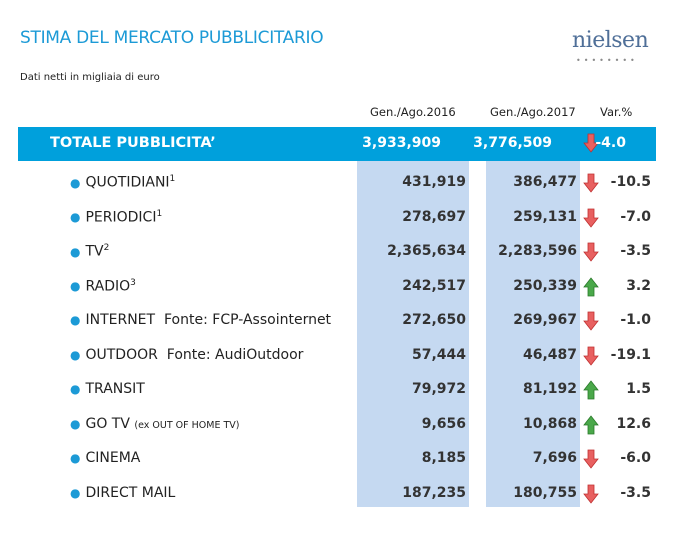  I want to click on table-row: ● DIRECT MAIL 187,235 180,755 -3.5, so click(349, 494).